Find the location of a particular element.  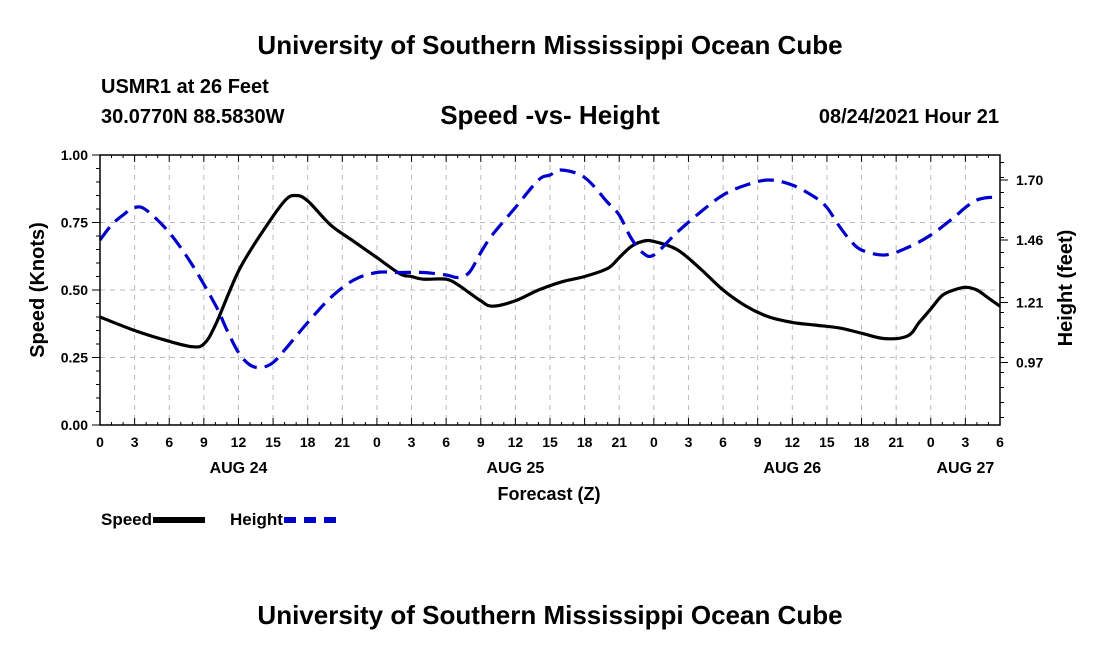

legend-height-swatch is located at coordinates (309, 520).